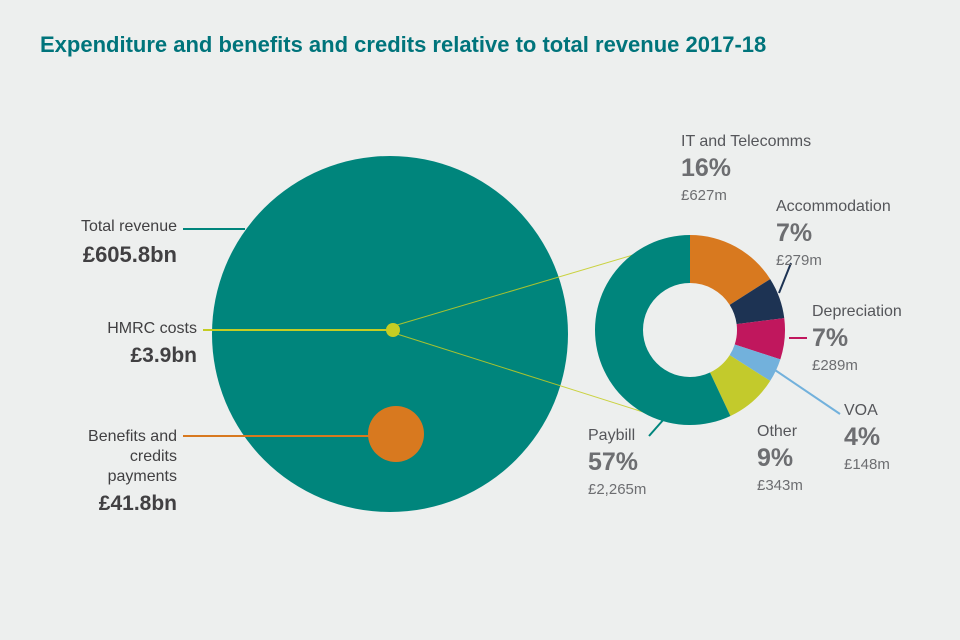  Describe the element at coordinates (830, 338) in the screenshot. I see `depreciation-percent: 7%` at that location.